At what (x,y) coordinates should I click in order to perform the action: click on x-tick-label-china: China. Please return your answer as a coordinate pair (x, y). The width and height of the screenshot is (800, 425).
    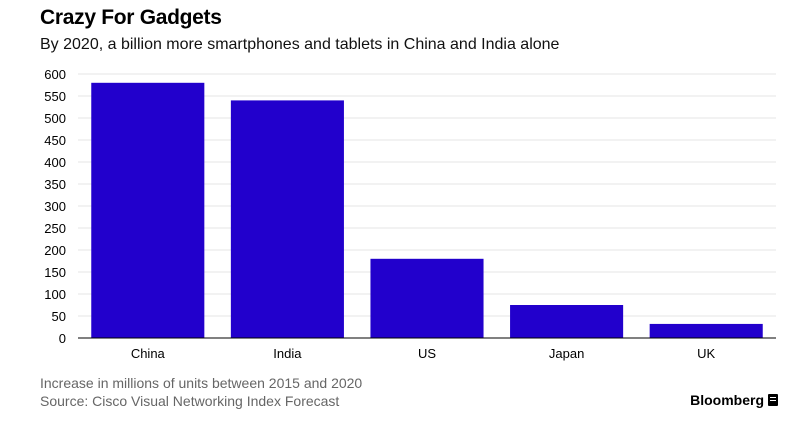
    Looking at the image, I should click on (148, 353).